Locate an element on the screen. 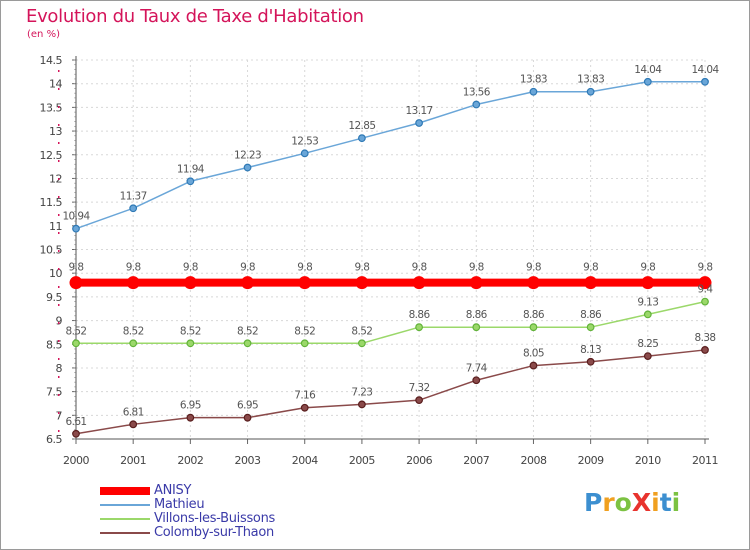 This screenshot has width=750, height=550. data-label: 10.94 is located at coordinates (76, 217).